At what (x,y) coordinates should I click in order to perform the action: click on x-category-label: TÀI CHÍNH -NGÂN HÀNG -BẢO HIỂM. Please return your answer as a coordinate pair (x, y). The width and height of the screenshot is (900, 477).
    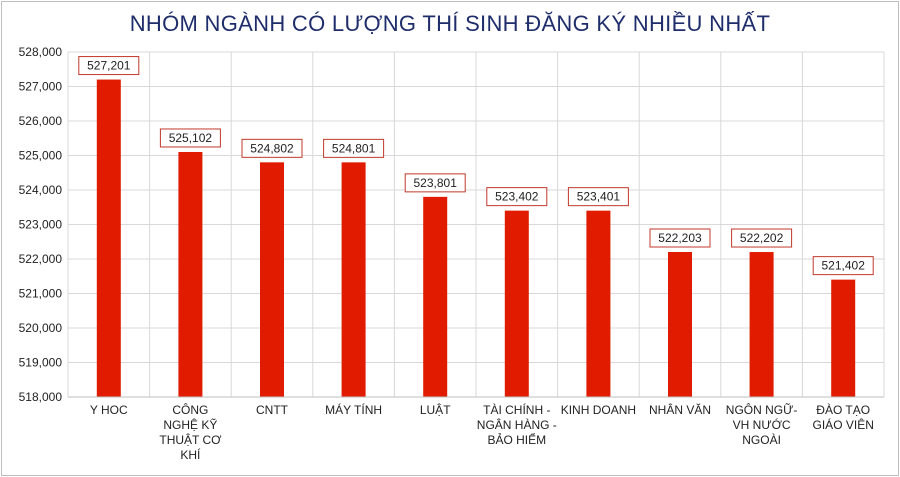
    Looking at the image, I should click on (517, 424).